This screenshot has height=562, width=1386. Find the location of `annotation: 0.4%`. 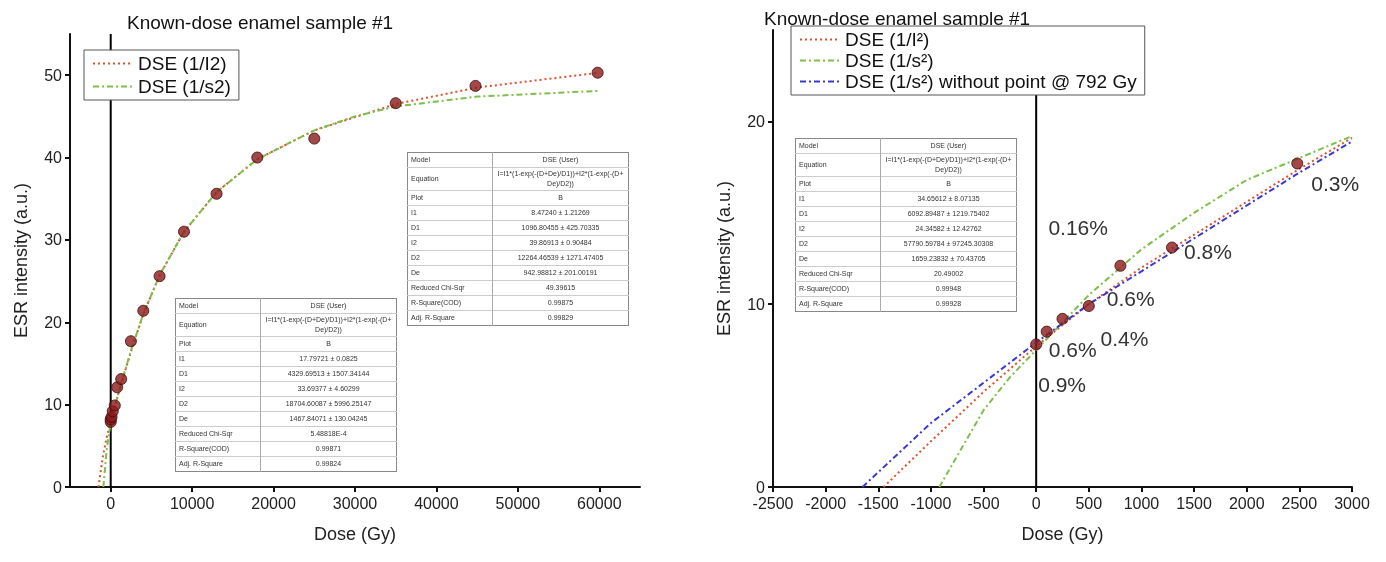

annotation: 0.4% is located at coordinates (1124, 339).